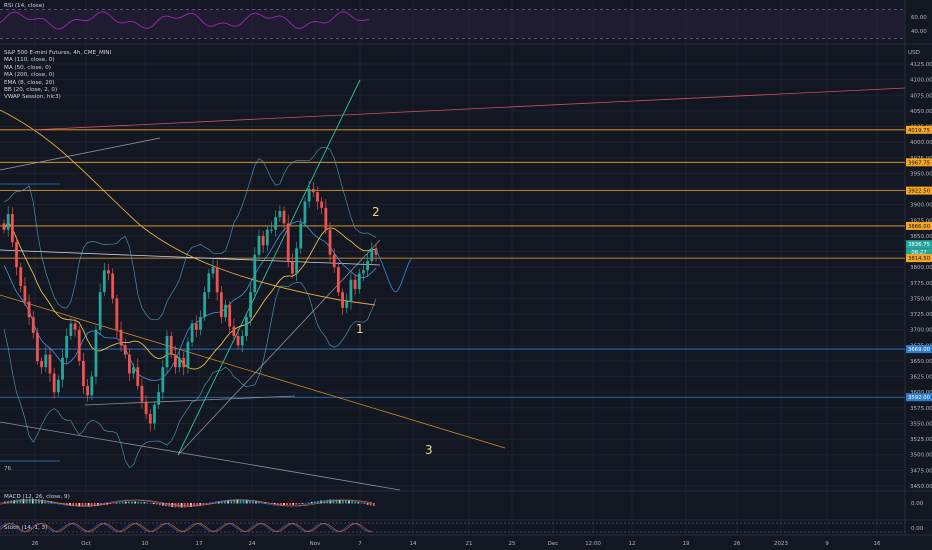 The image size is (932, 550). I want to click on stoch-tick: 0.00, so click(917, 529).